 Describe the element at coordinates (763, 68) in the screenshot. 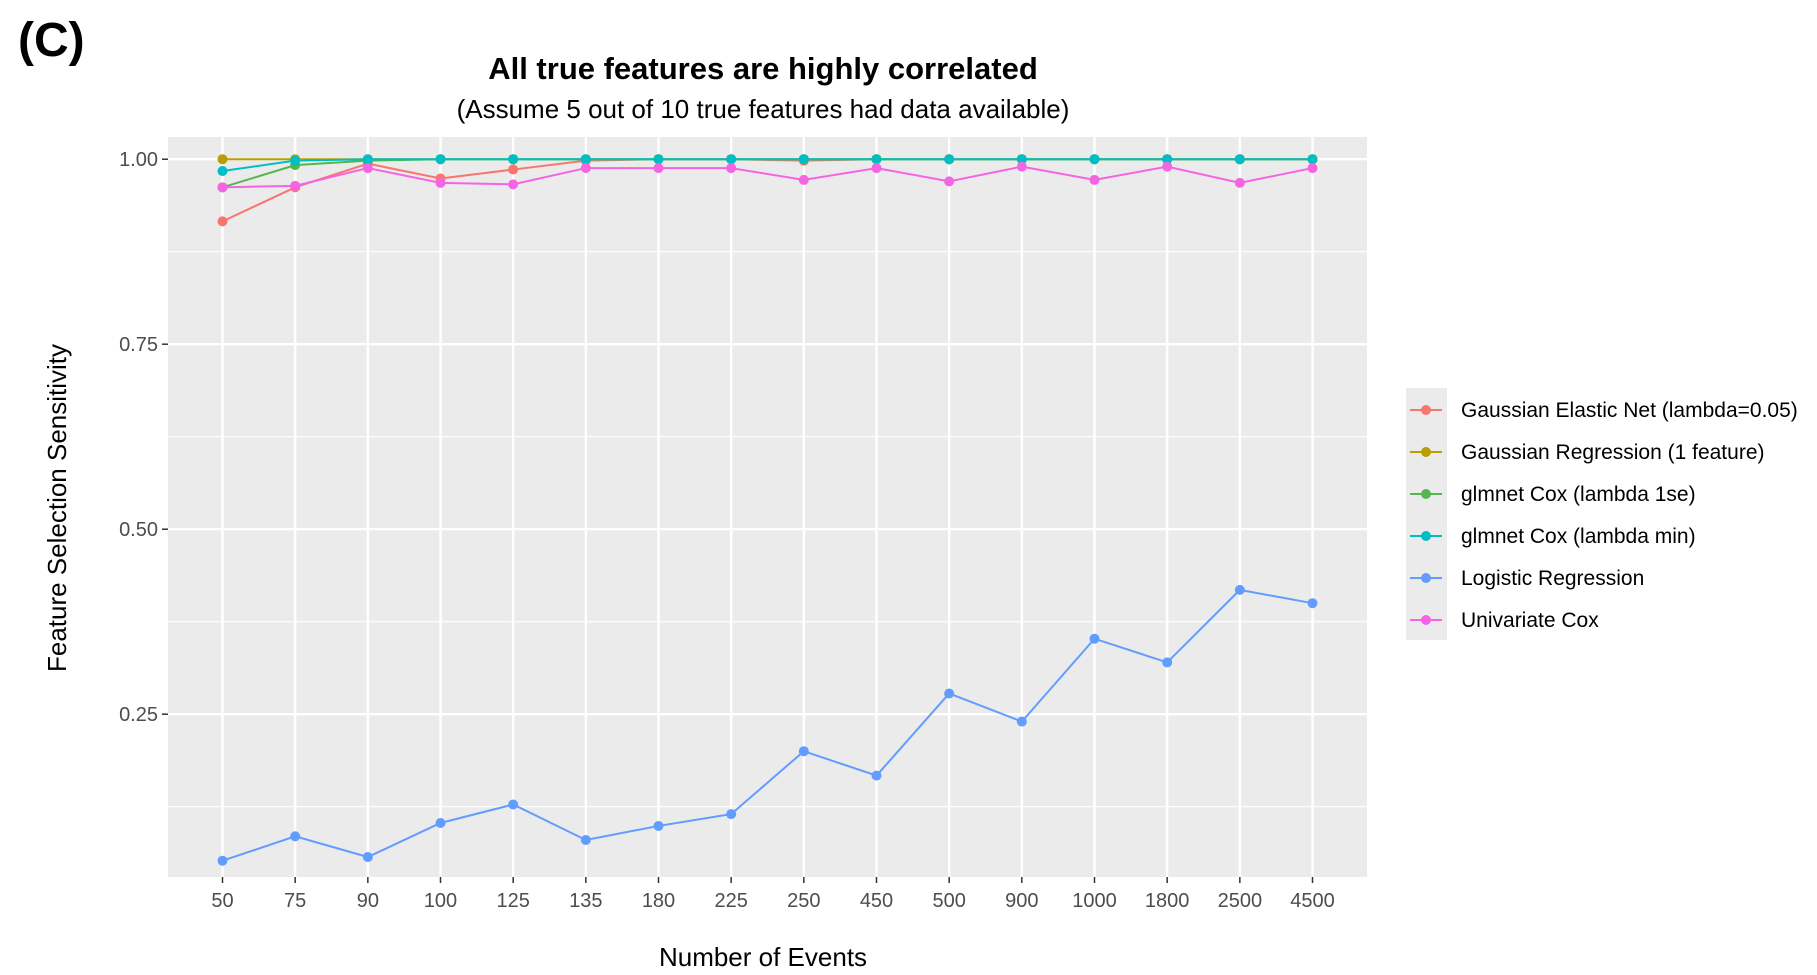

I see `chart-title: All true features are highly correlated` at that location.